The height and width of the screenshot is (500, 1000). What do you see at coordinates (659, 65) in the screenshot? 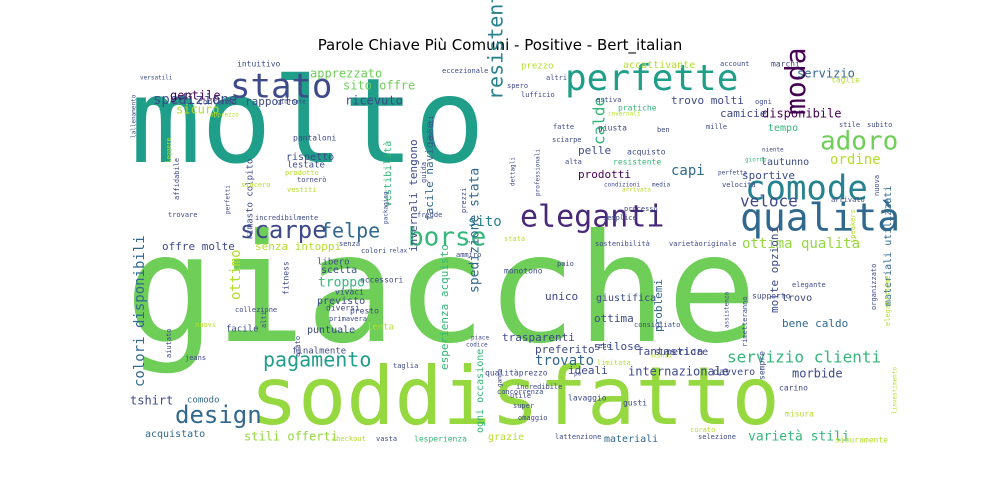
I see `word-82: accattivante` at bounding box center [659, 65].